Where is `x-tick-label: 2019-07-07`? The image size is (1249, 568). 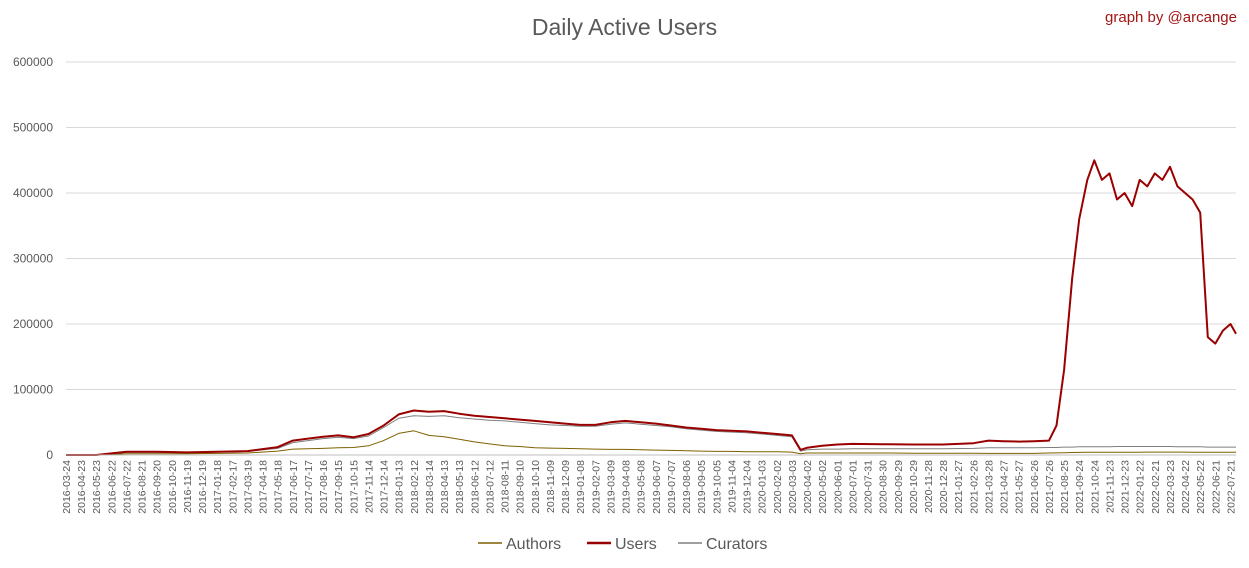
x-tick-label: 2019-07-07 is located at coordinates (672, 487).